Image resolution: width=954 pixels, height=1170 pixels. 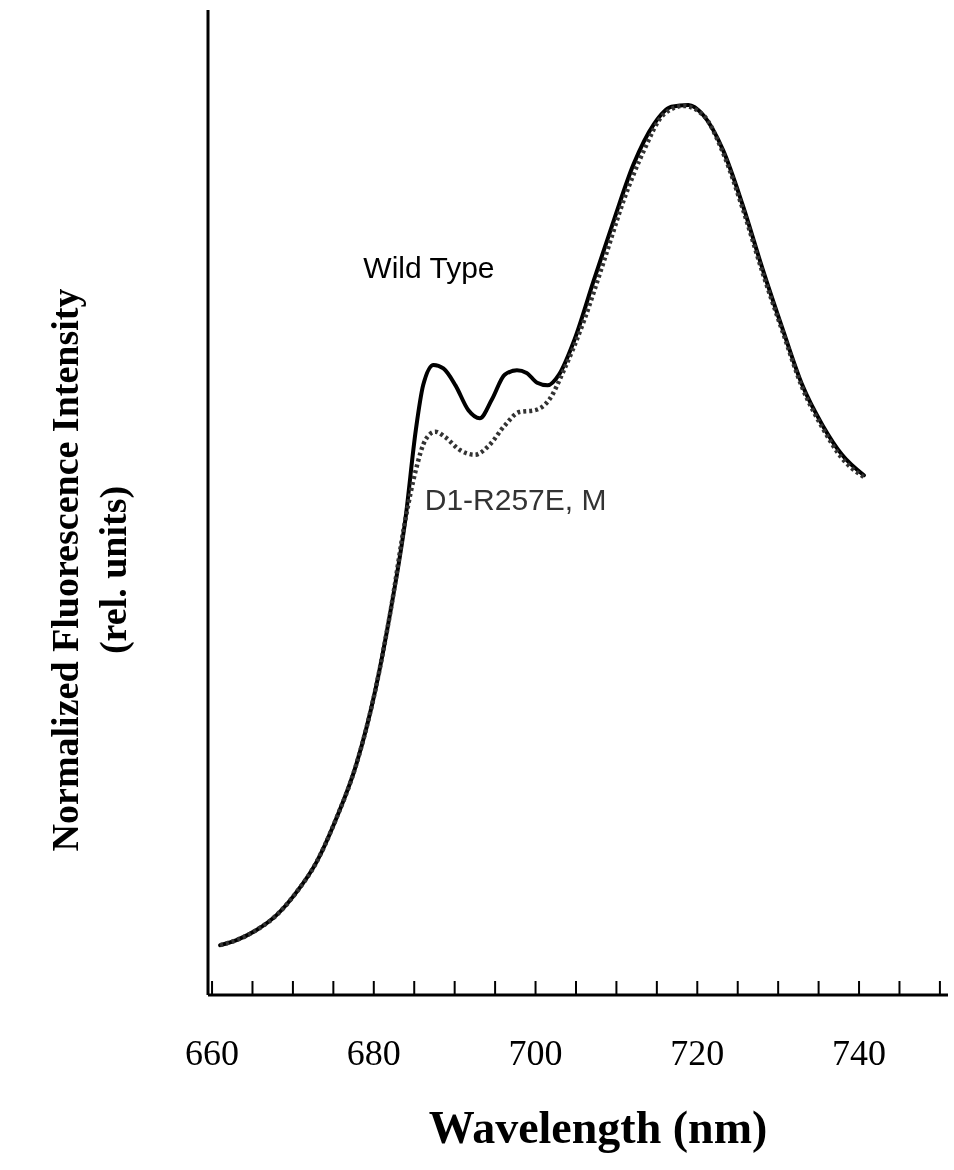 What do you see at coordinates (89, 570) in the screenshot?
I see `y-axis-title: Normalized Fluorescence Intensity (rel. units)` at bounding box center [89, 570].